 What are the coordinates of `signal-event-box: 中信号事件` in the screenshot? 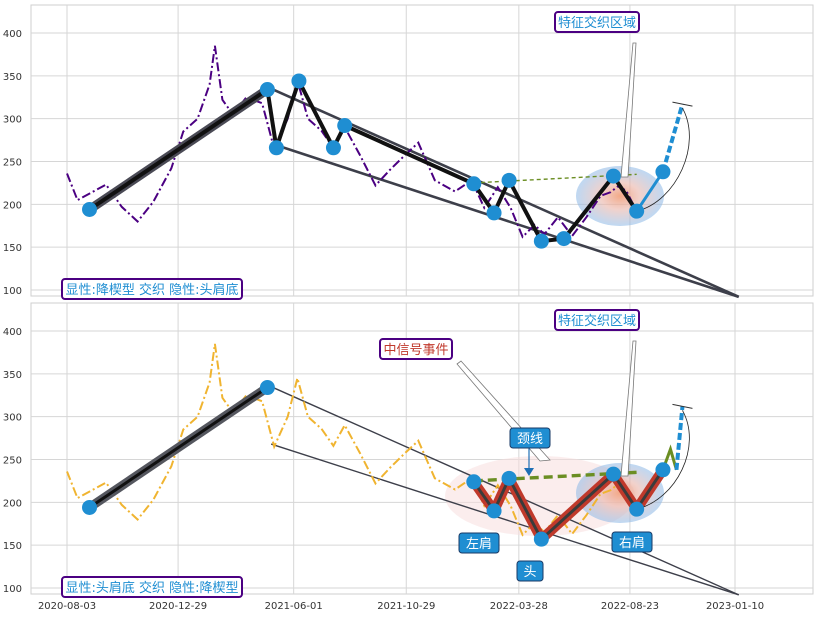 It's located at (416, 349).